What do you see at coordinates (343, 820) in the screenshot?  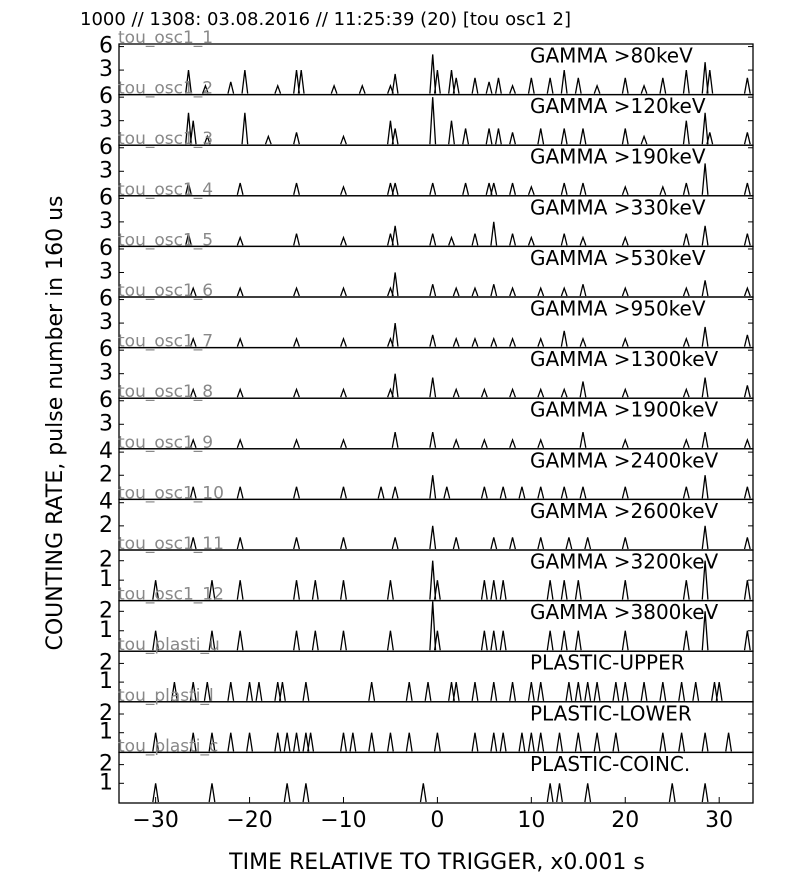 I see `x-tick-label: −10` at bounding box center [343, 820].